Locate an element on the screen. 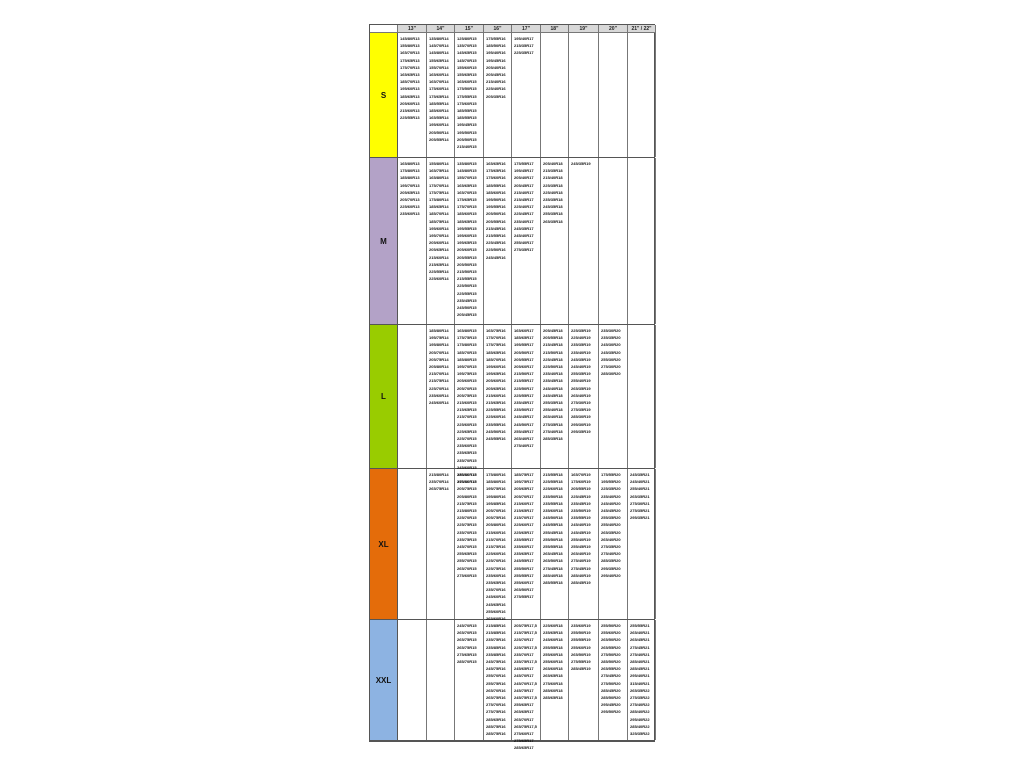  tire-size: 215/45R18 is located at coordinates (553, 345).